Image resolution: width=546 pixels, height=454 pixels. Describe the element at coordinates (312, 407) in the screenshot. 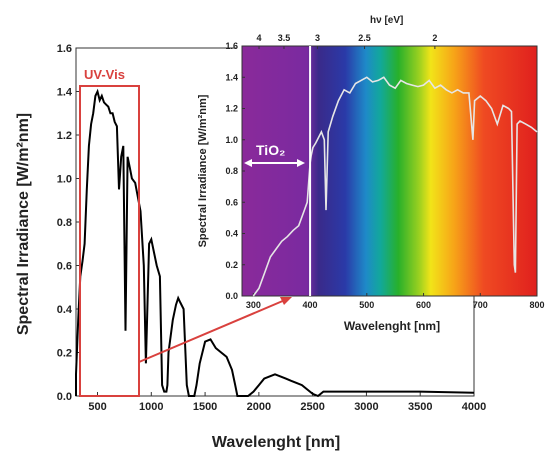

I see `x-tick-label: 2500` at that location.